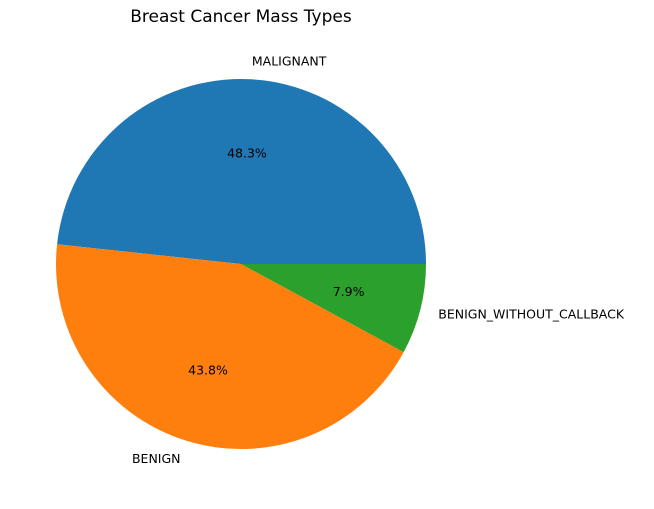 Image resolution: width=654 pixels, height=509 pixels. What do you see at coordinates (531, 313) in the screenshot?
I see `slice-category-label: BENIGN_WITHOUT_CALLBACK` at bounding box center [531, 313].